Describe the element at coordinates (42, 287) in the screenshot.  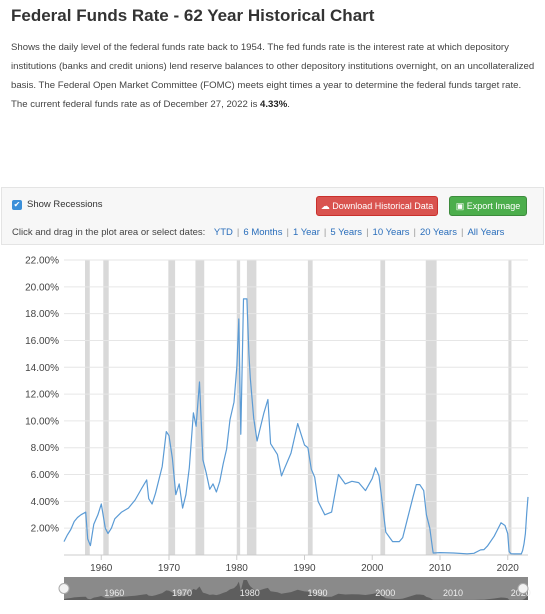
I see `y-tick-label: 20.00%` at that location.